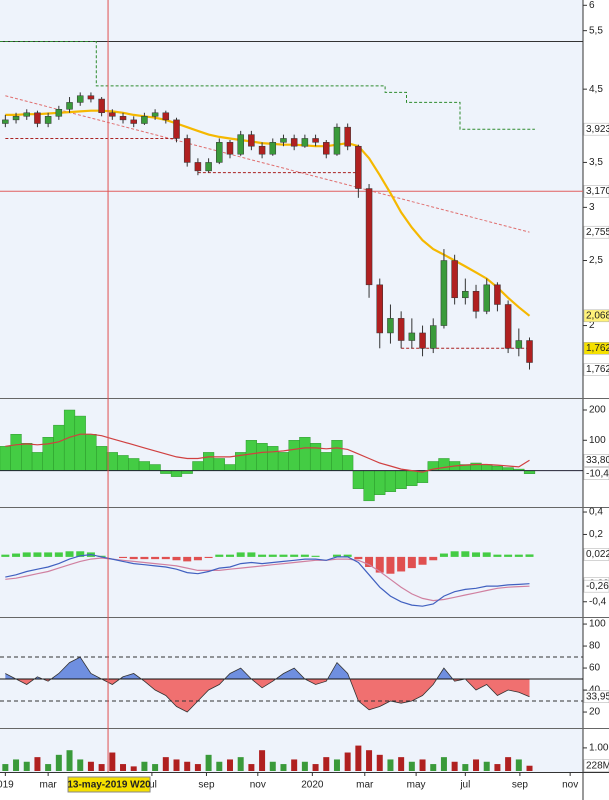  I want to click on y-tick-label: 20, so click(595, 712).